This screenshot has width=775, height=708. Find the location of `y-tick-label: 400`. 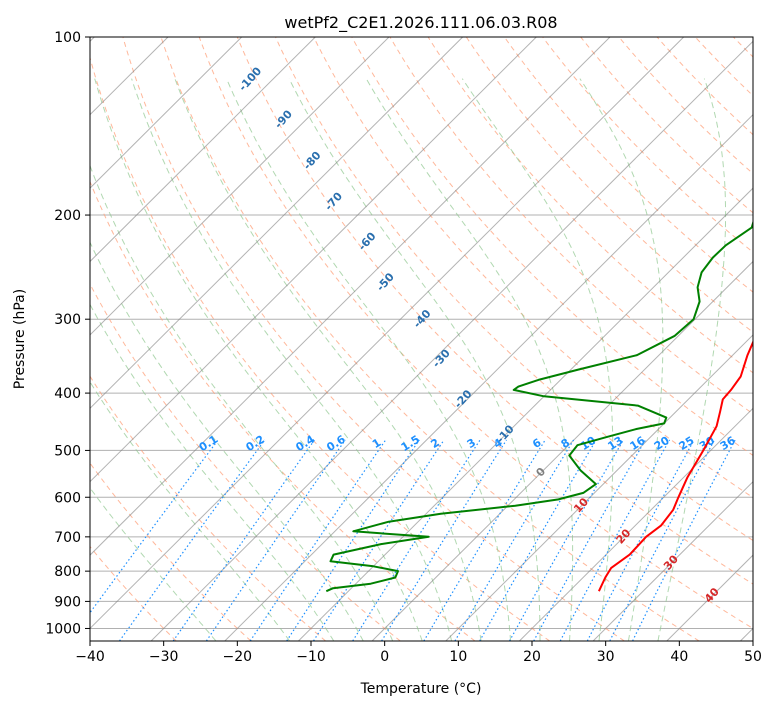

y-tick-label: 400 is located at coordinates (67, 394).